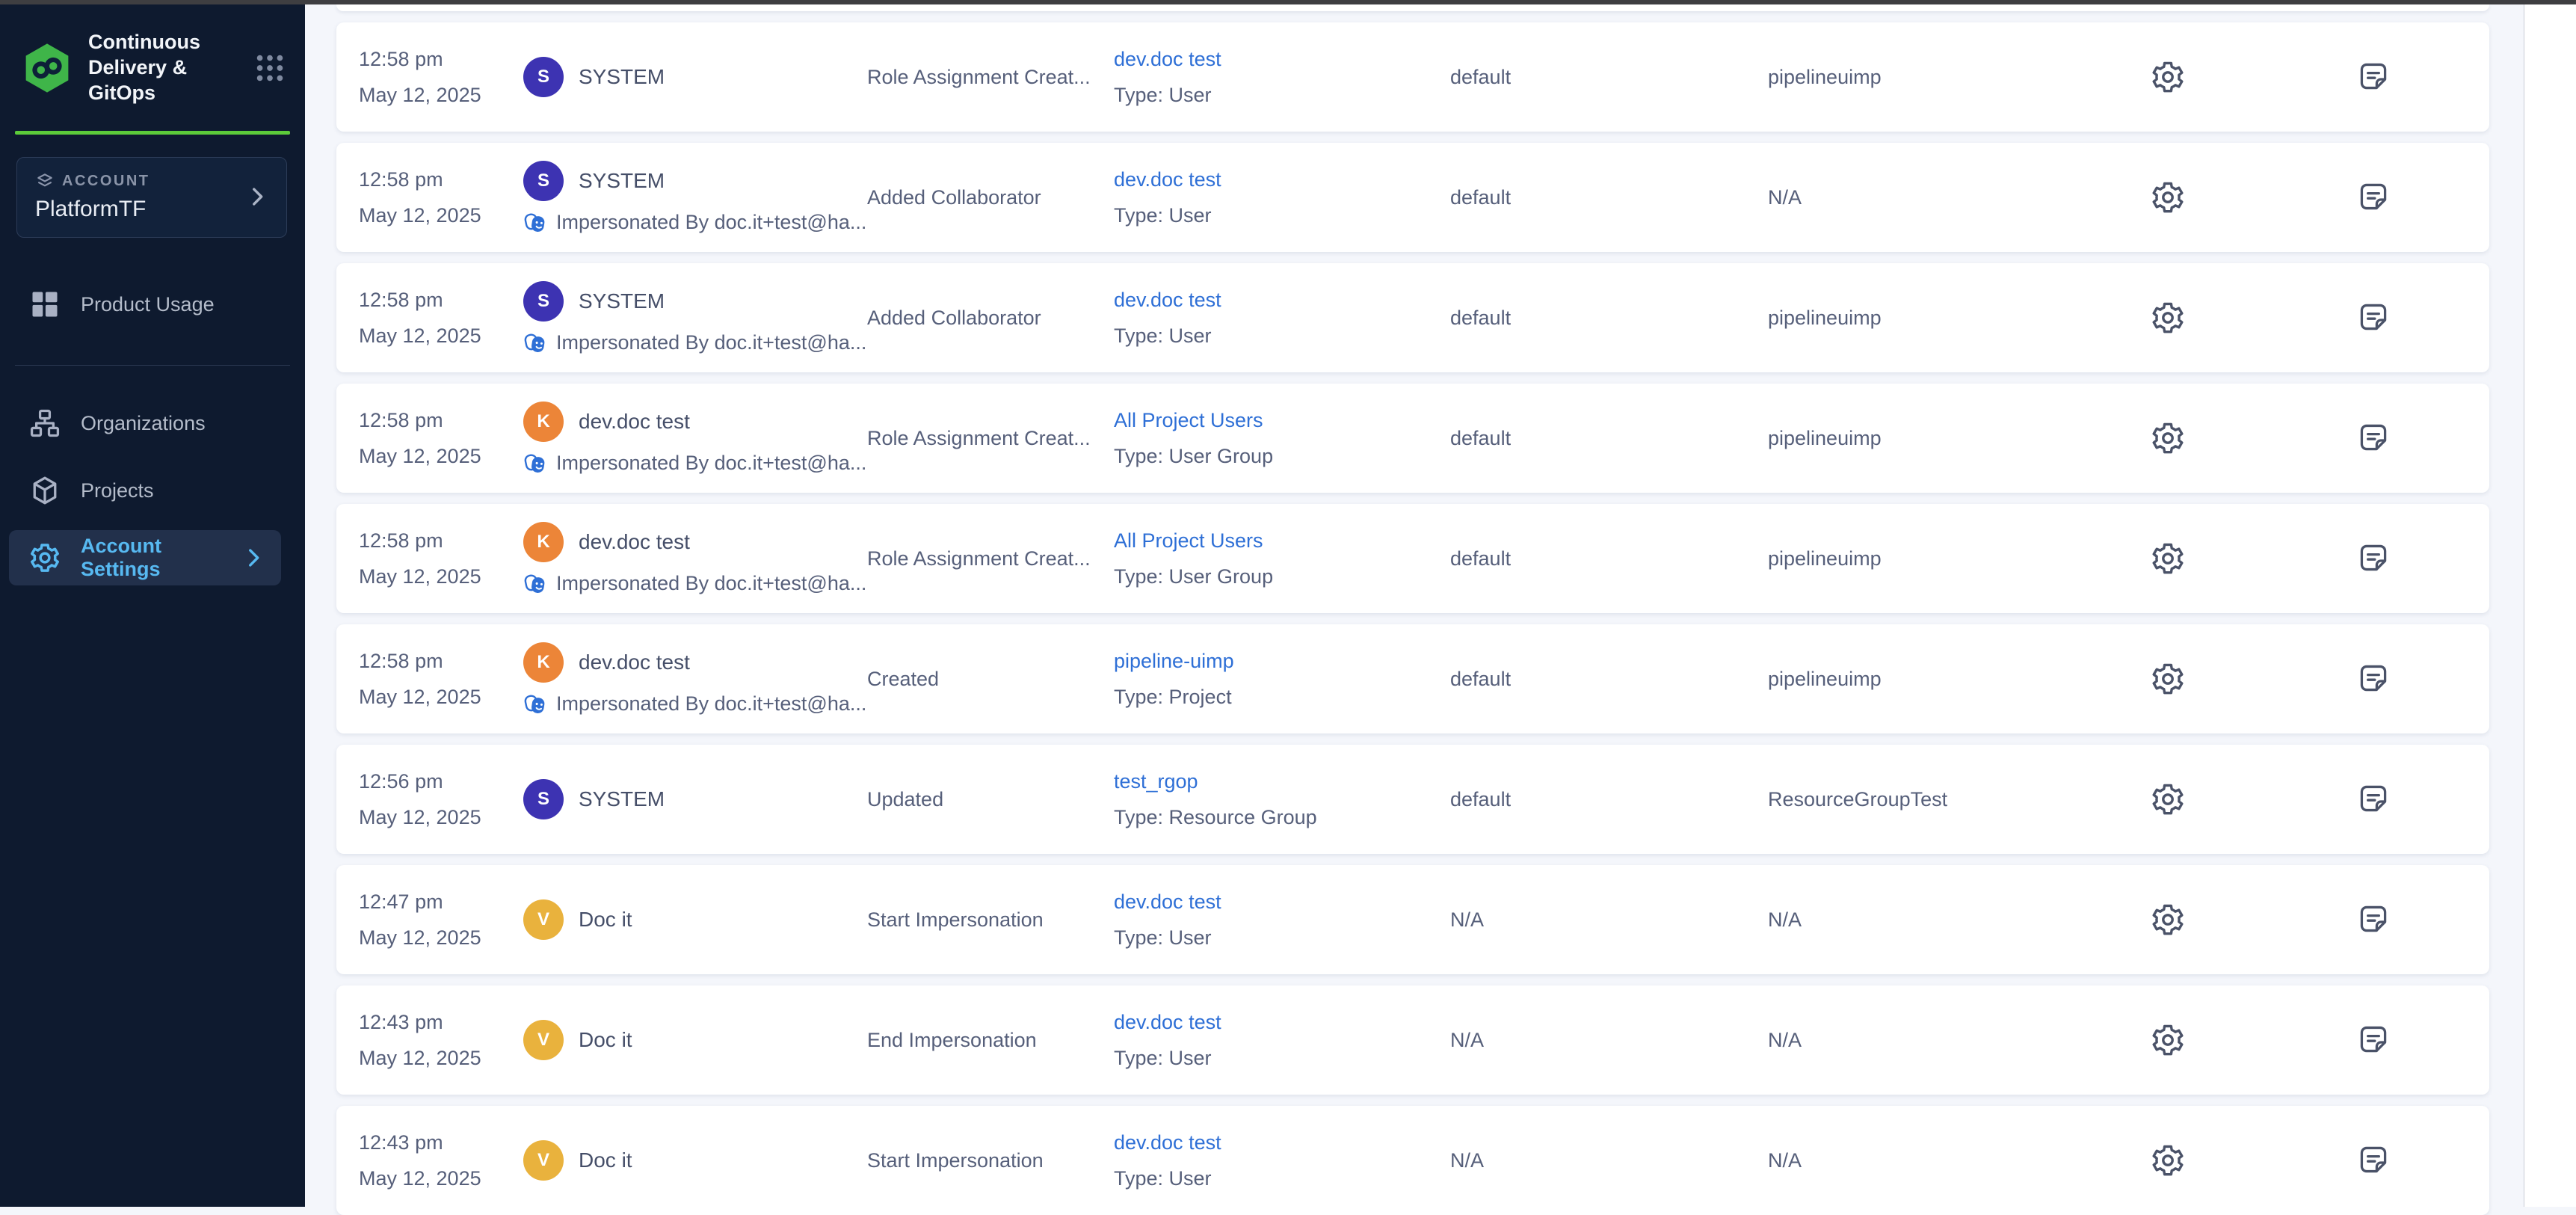 This screenshot has width=2576, height=1215. I want to click on action-cell: Start Impersonation, so click(955, 919).